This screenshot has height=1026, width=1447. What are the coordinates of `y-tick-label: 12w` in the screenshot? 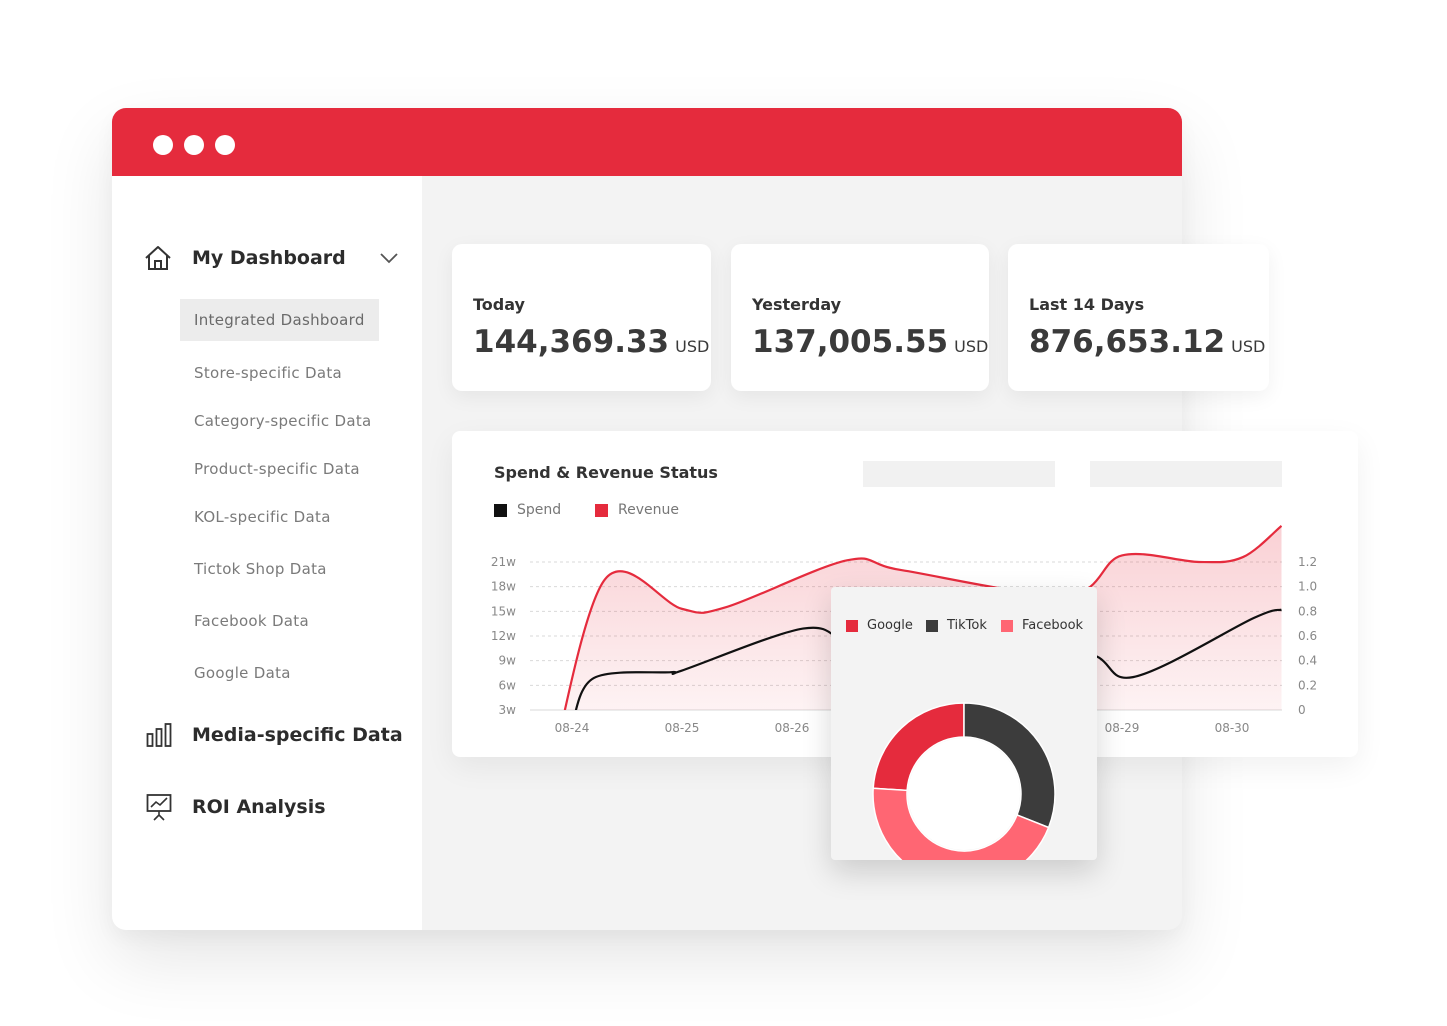 It's located at (503, 636).